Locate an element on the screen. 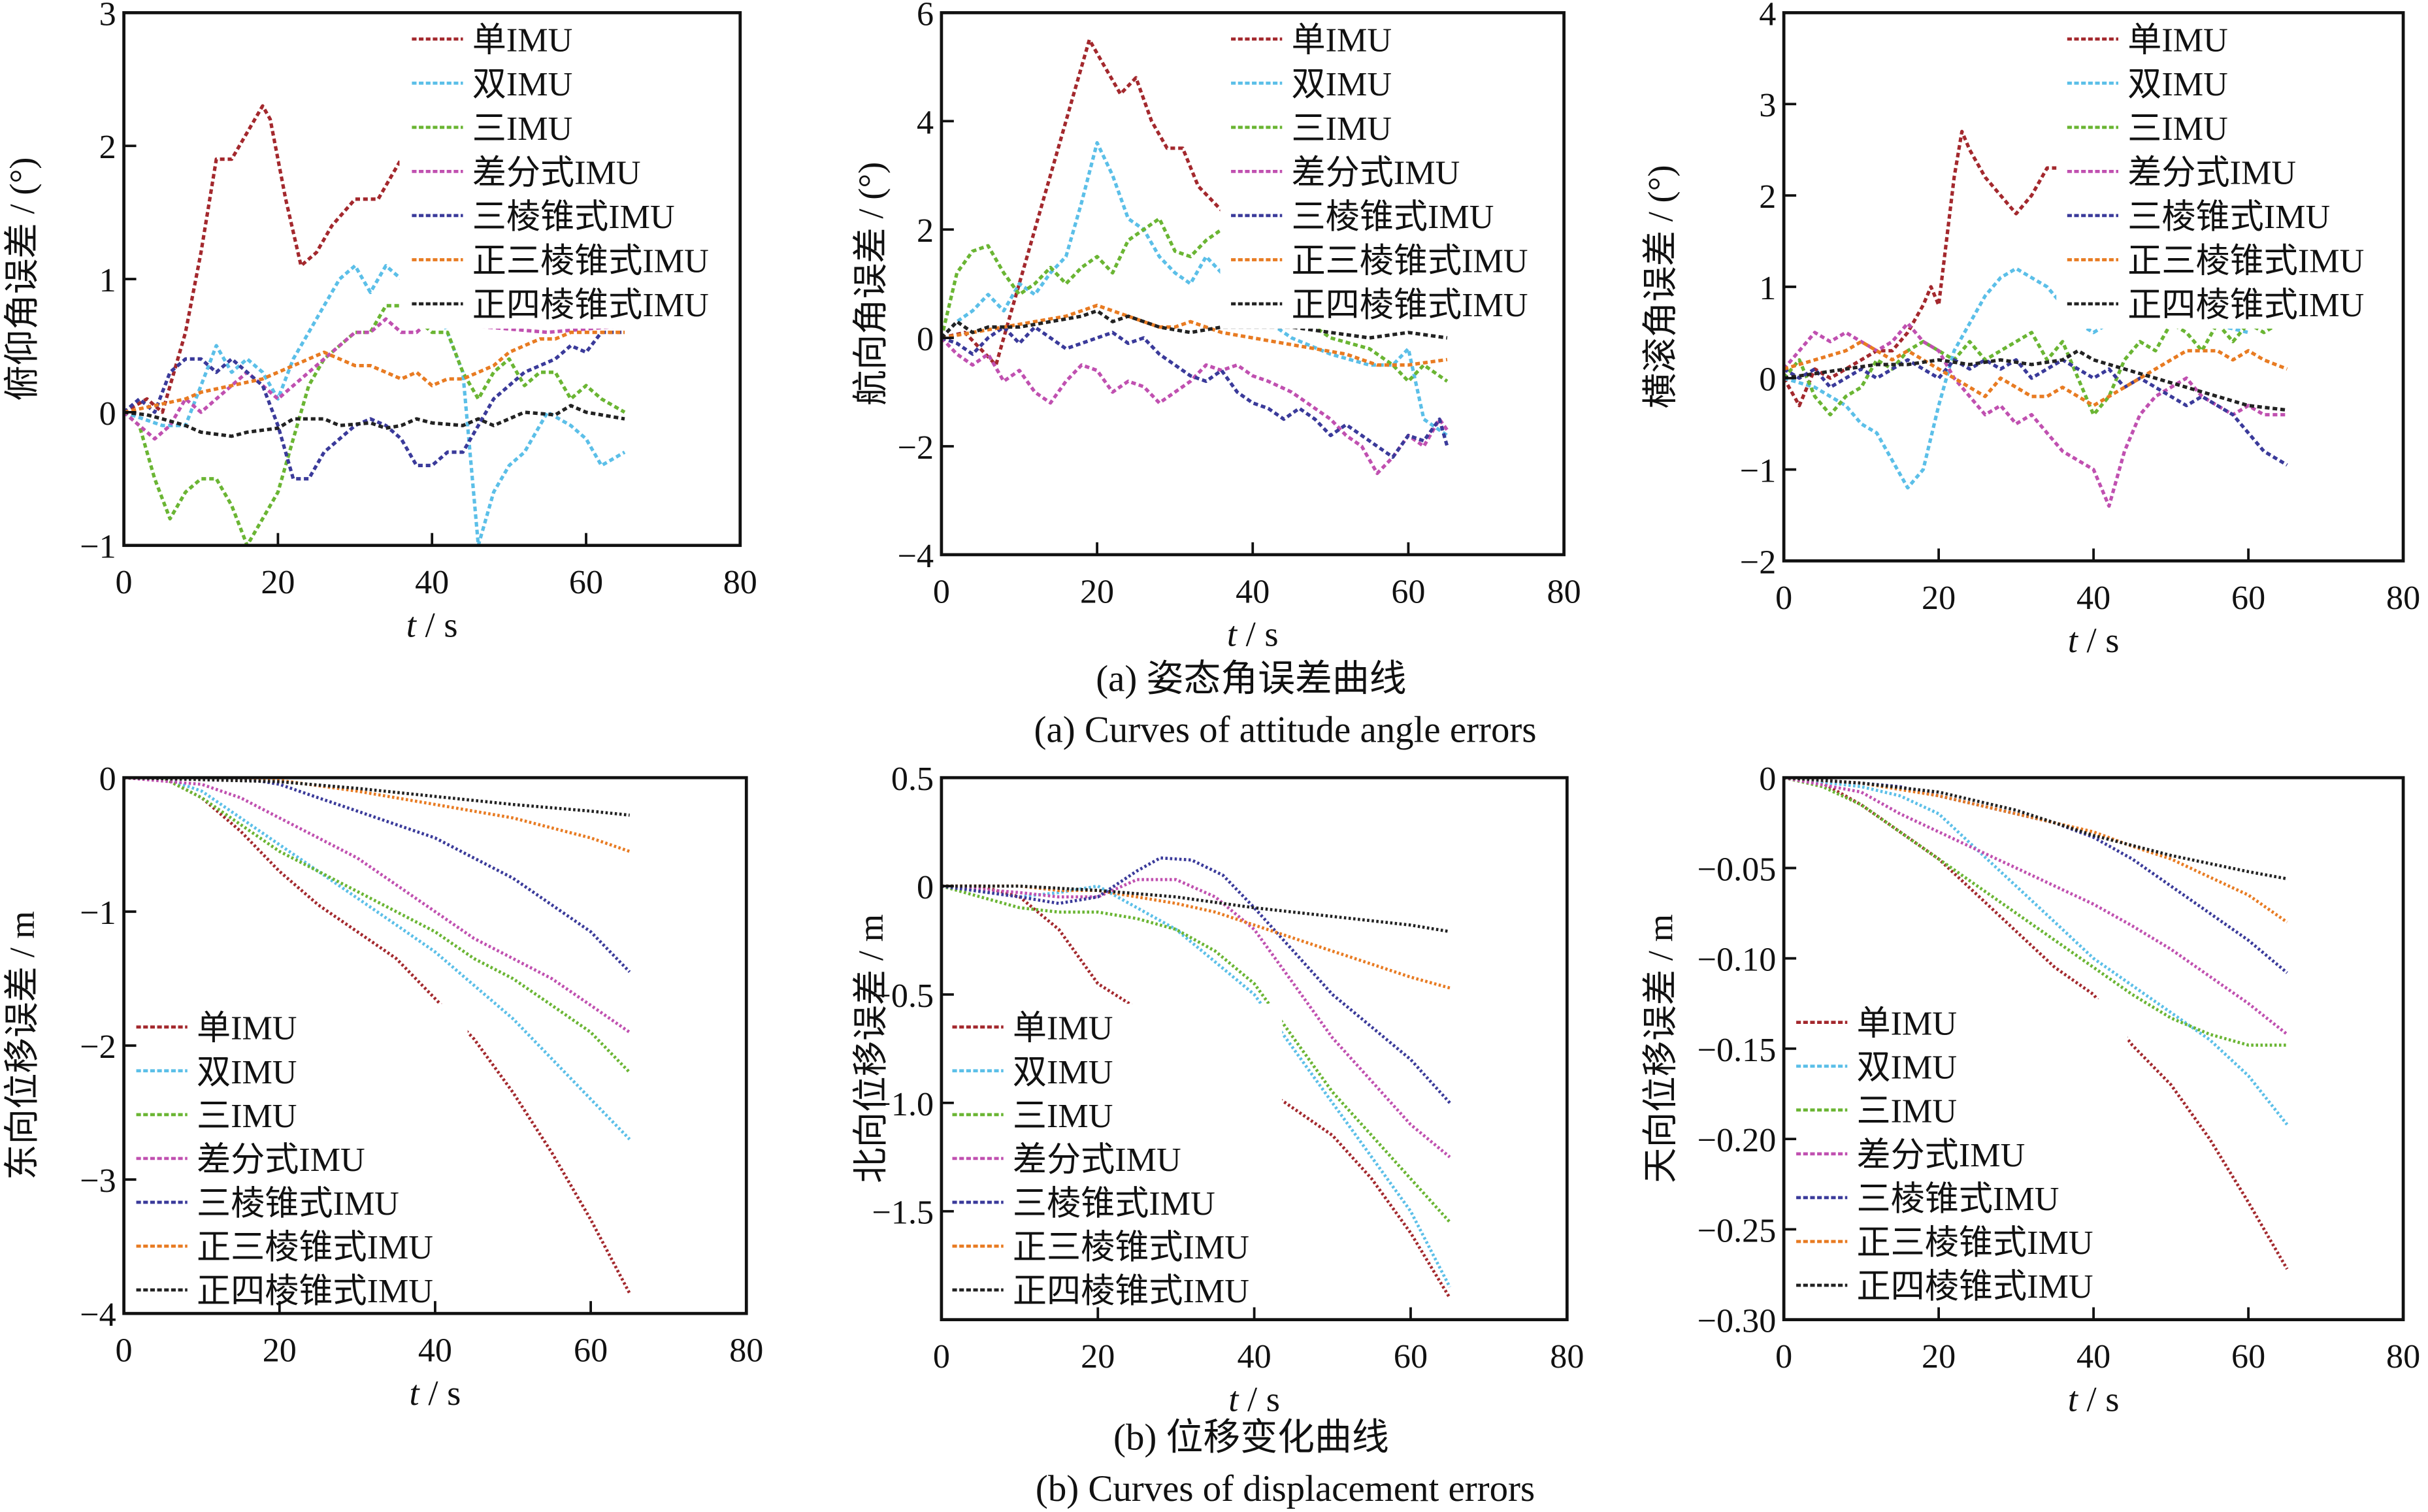 The image size is (2428, 1512). caption-b-zh: (b) 位移变化曲线 is located at coordinates (1251, 1437).